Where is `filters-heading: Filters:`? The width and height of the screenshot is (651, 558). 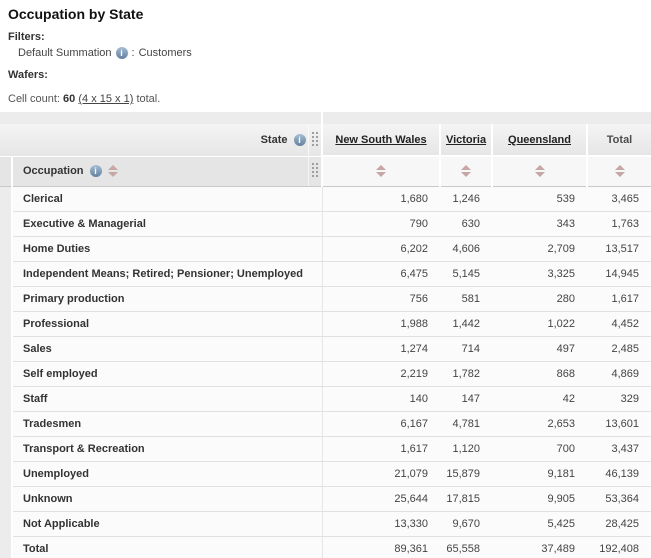 filters-heading: Filters: is located at coordinates (26, 37).